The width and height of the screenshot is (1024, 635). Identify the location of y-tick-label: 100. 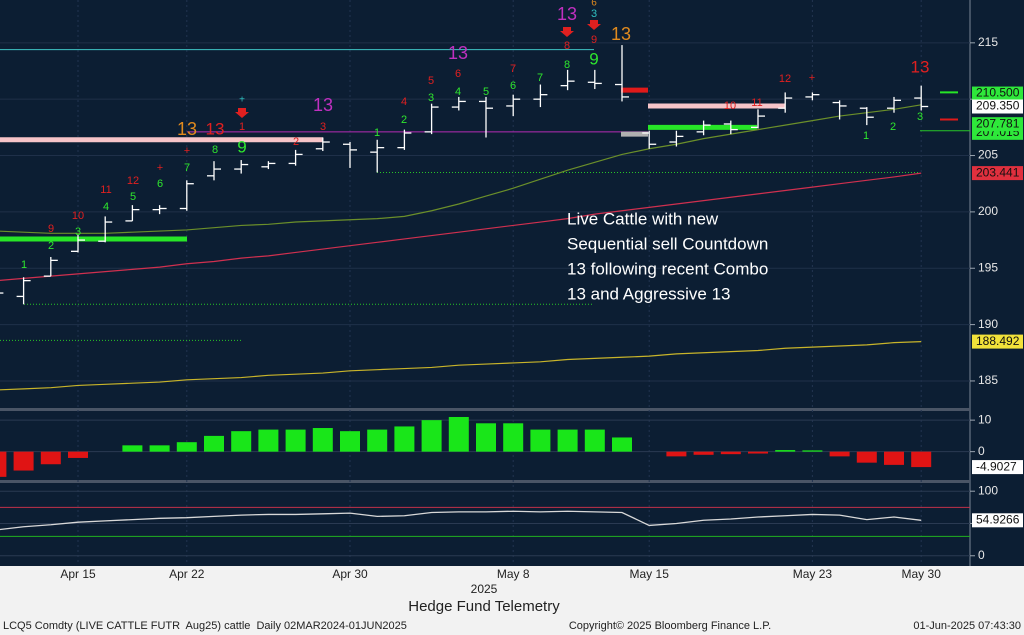
(988, 490).